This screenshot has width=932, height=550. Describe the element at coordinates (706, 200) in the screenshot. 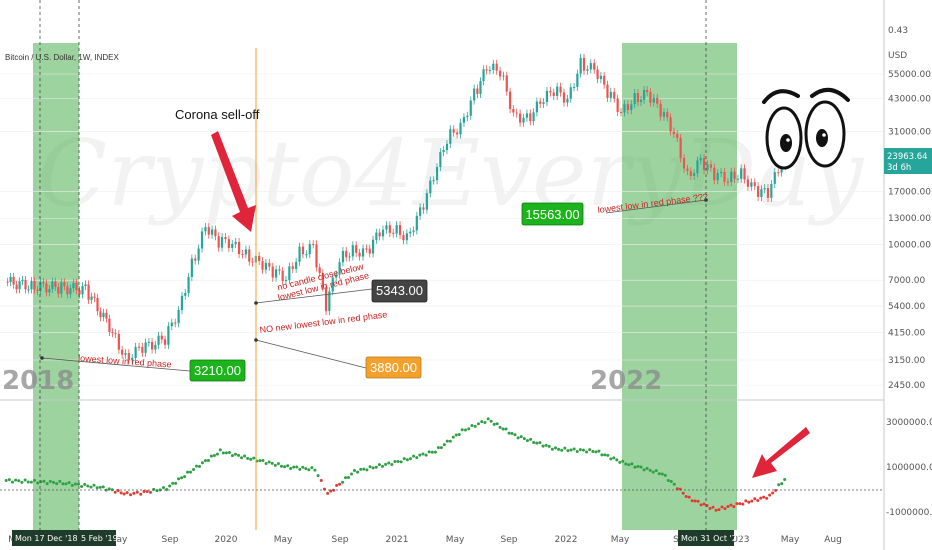

I see `marker-2022-low` at that location.